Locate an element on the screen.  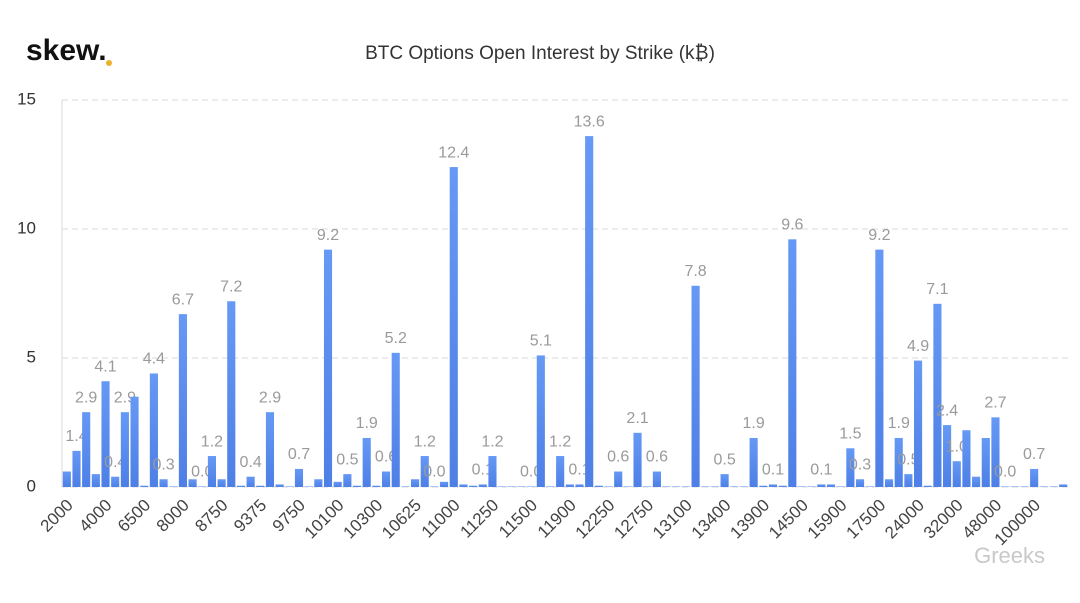
value-label: 12.4 is located at coordinates (453, 152).